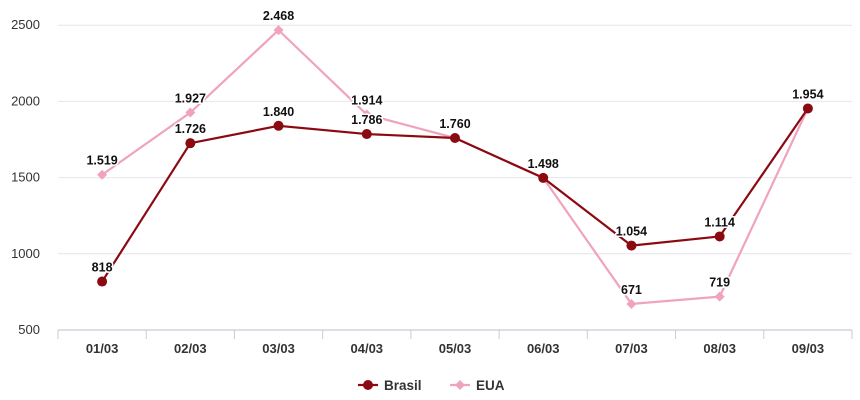 The height and width of the screenshot is (400, 860). What do you see at coordinates (190, 129) in the screenshot?
I see `data-label-brasil: 1.726` at bounding box center [190, 129].